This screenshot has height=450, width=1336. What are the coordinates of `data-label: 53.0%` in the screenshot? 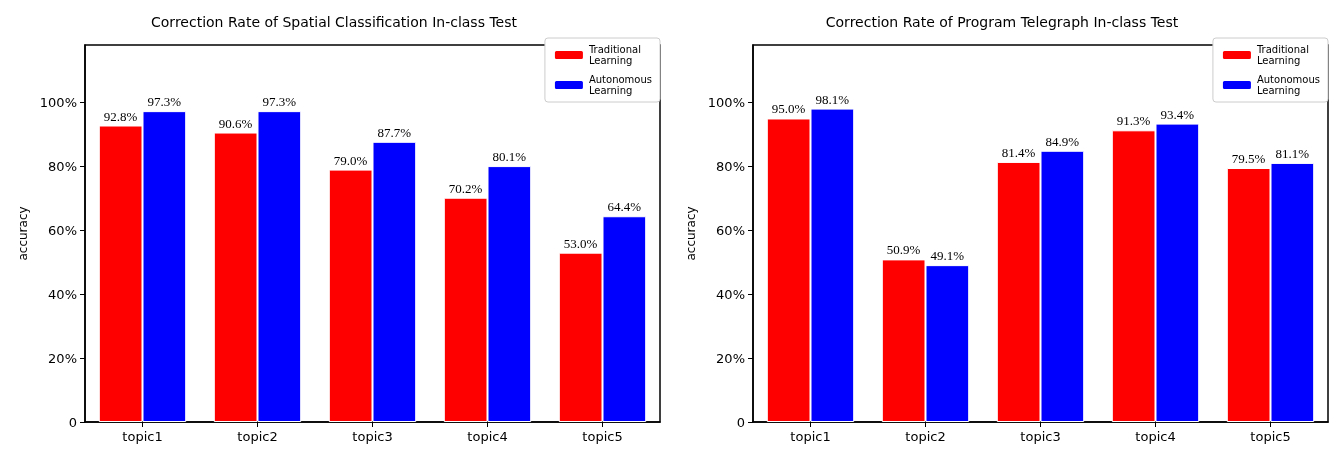 It's located at (580, 243).